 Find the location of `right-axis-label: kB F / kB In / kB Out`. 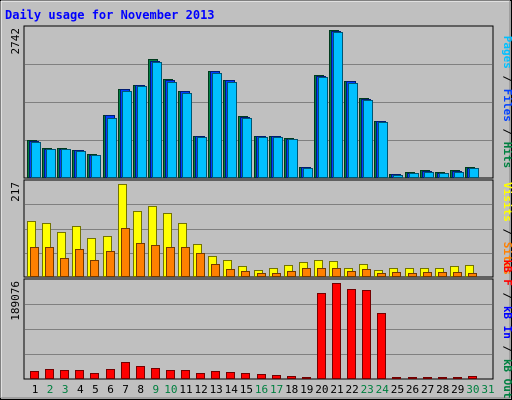

right-axis-label: kB F / kB In / kB Out is located at coordinates (506, 328).